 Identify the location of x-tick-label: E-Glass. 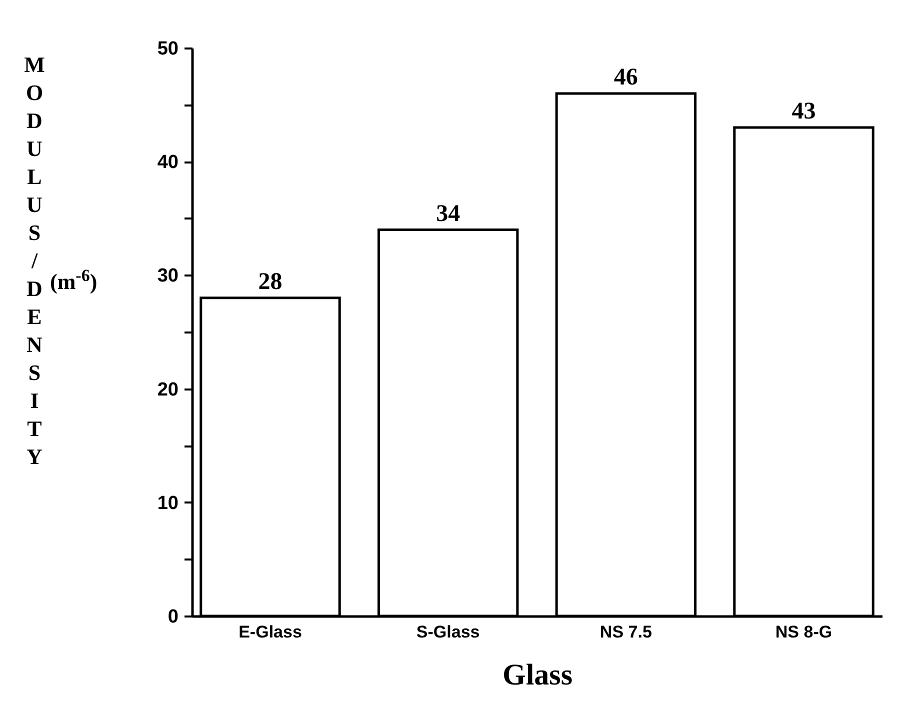
(270, 632).